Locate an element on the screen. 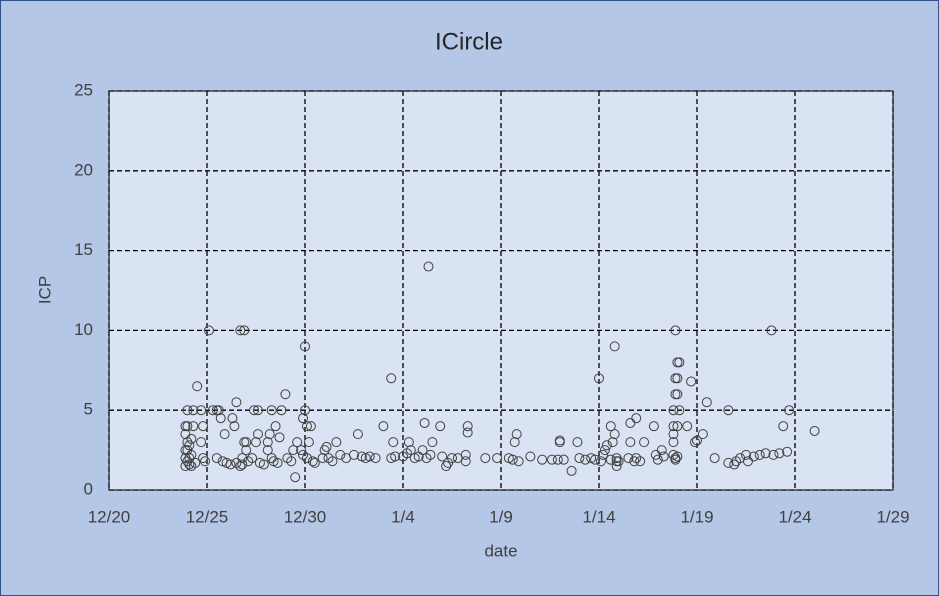 The width and height of the screenshot is (939, 596). x-tick-label: 1/19 is located at coordinates (696, 516).